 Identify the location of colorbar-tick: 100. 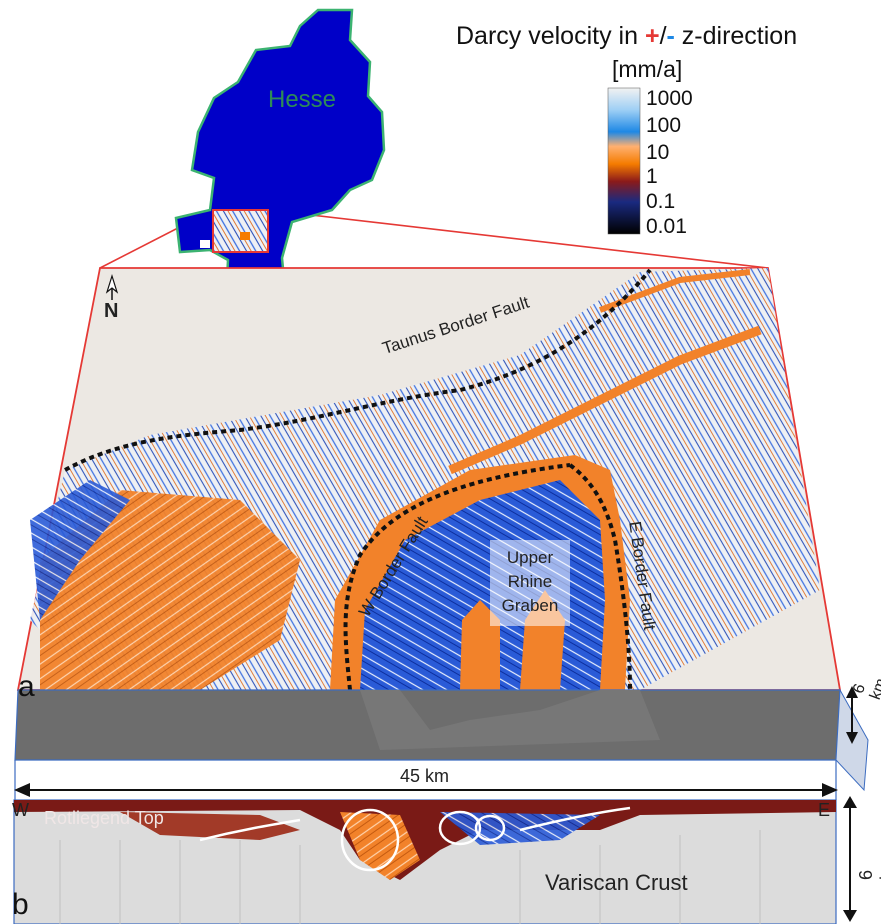
(664, 125).